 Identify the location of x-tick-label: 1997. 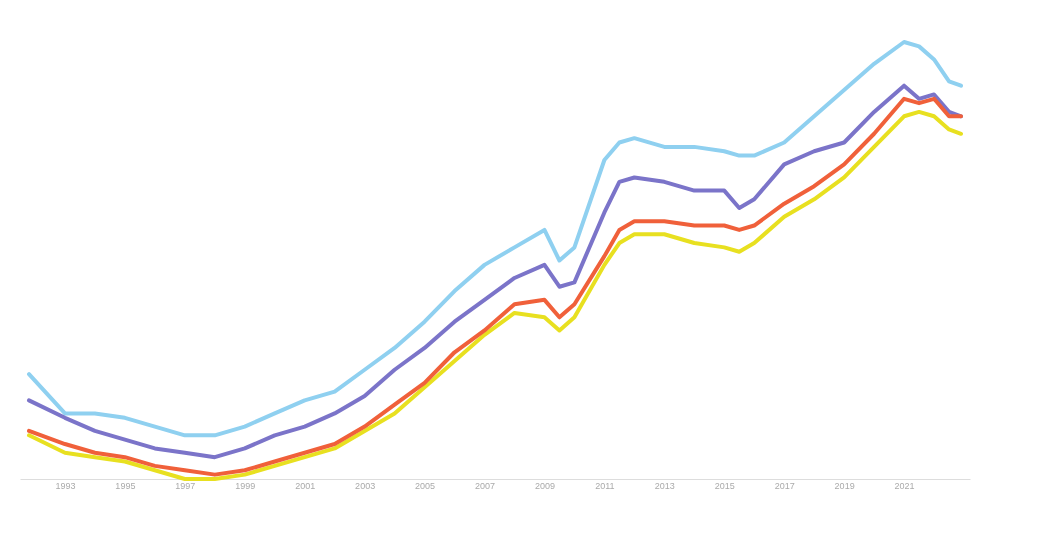
(185, 485).